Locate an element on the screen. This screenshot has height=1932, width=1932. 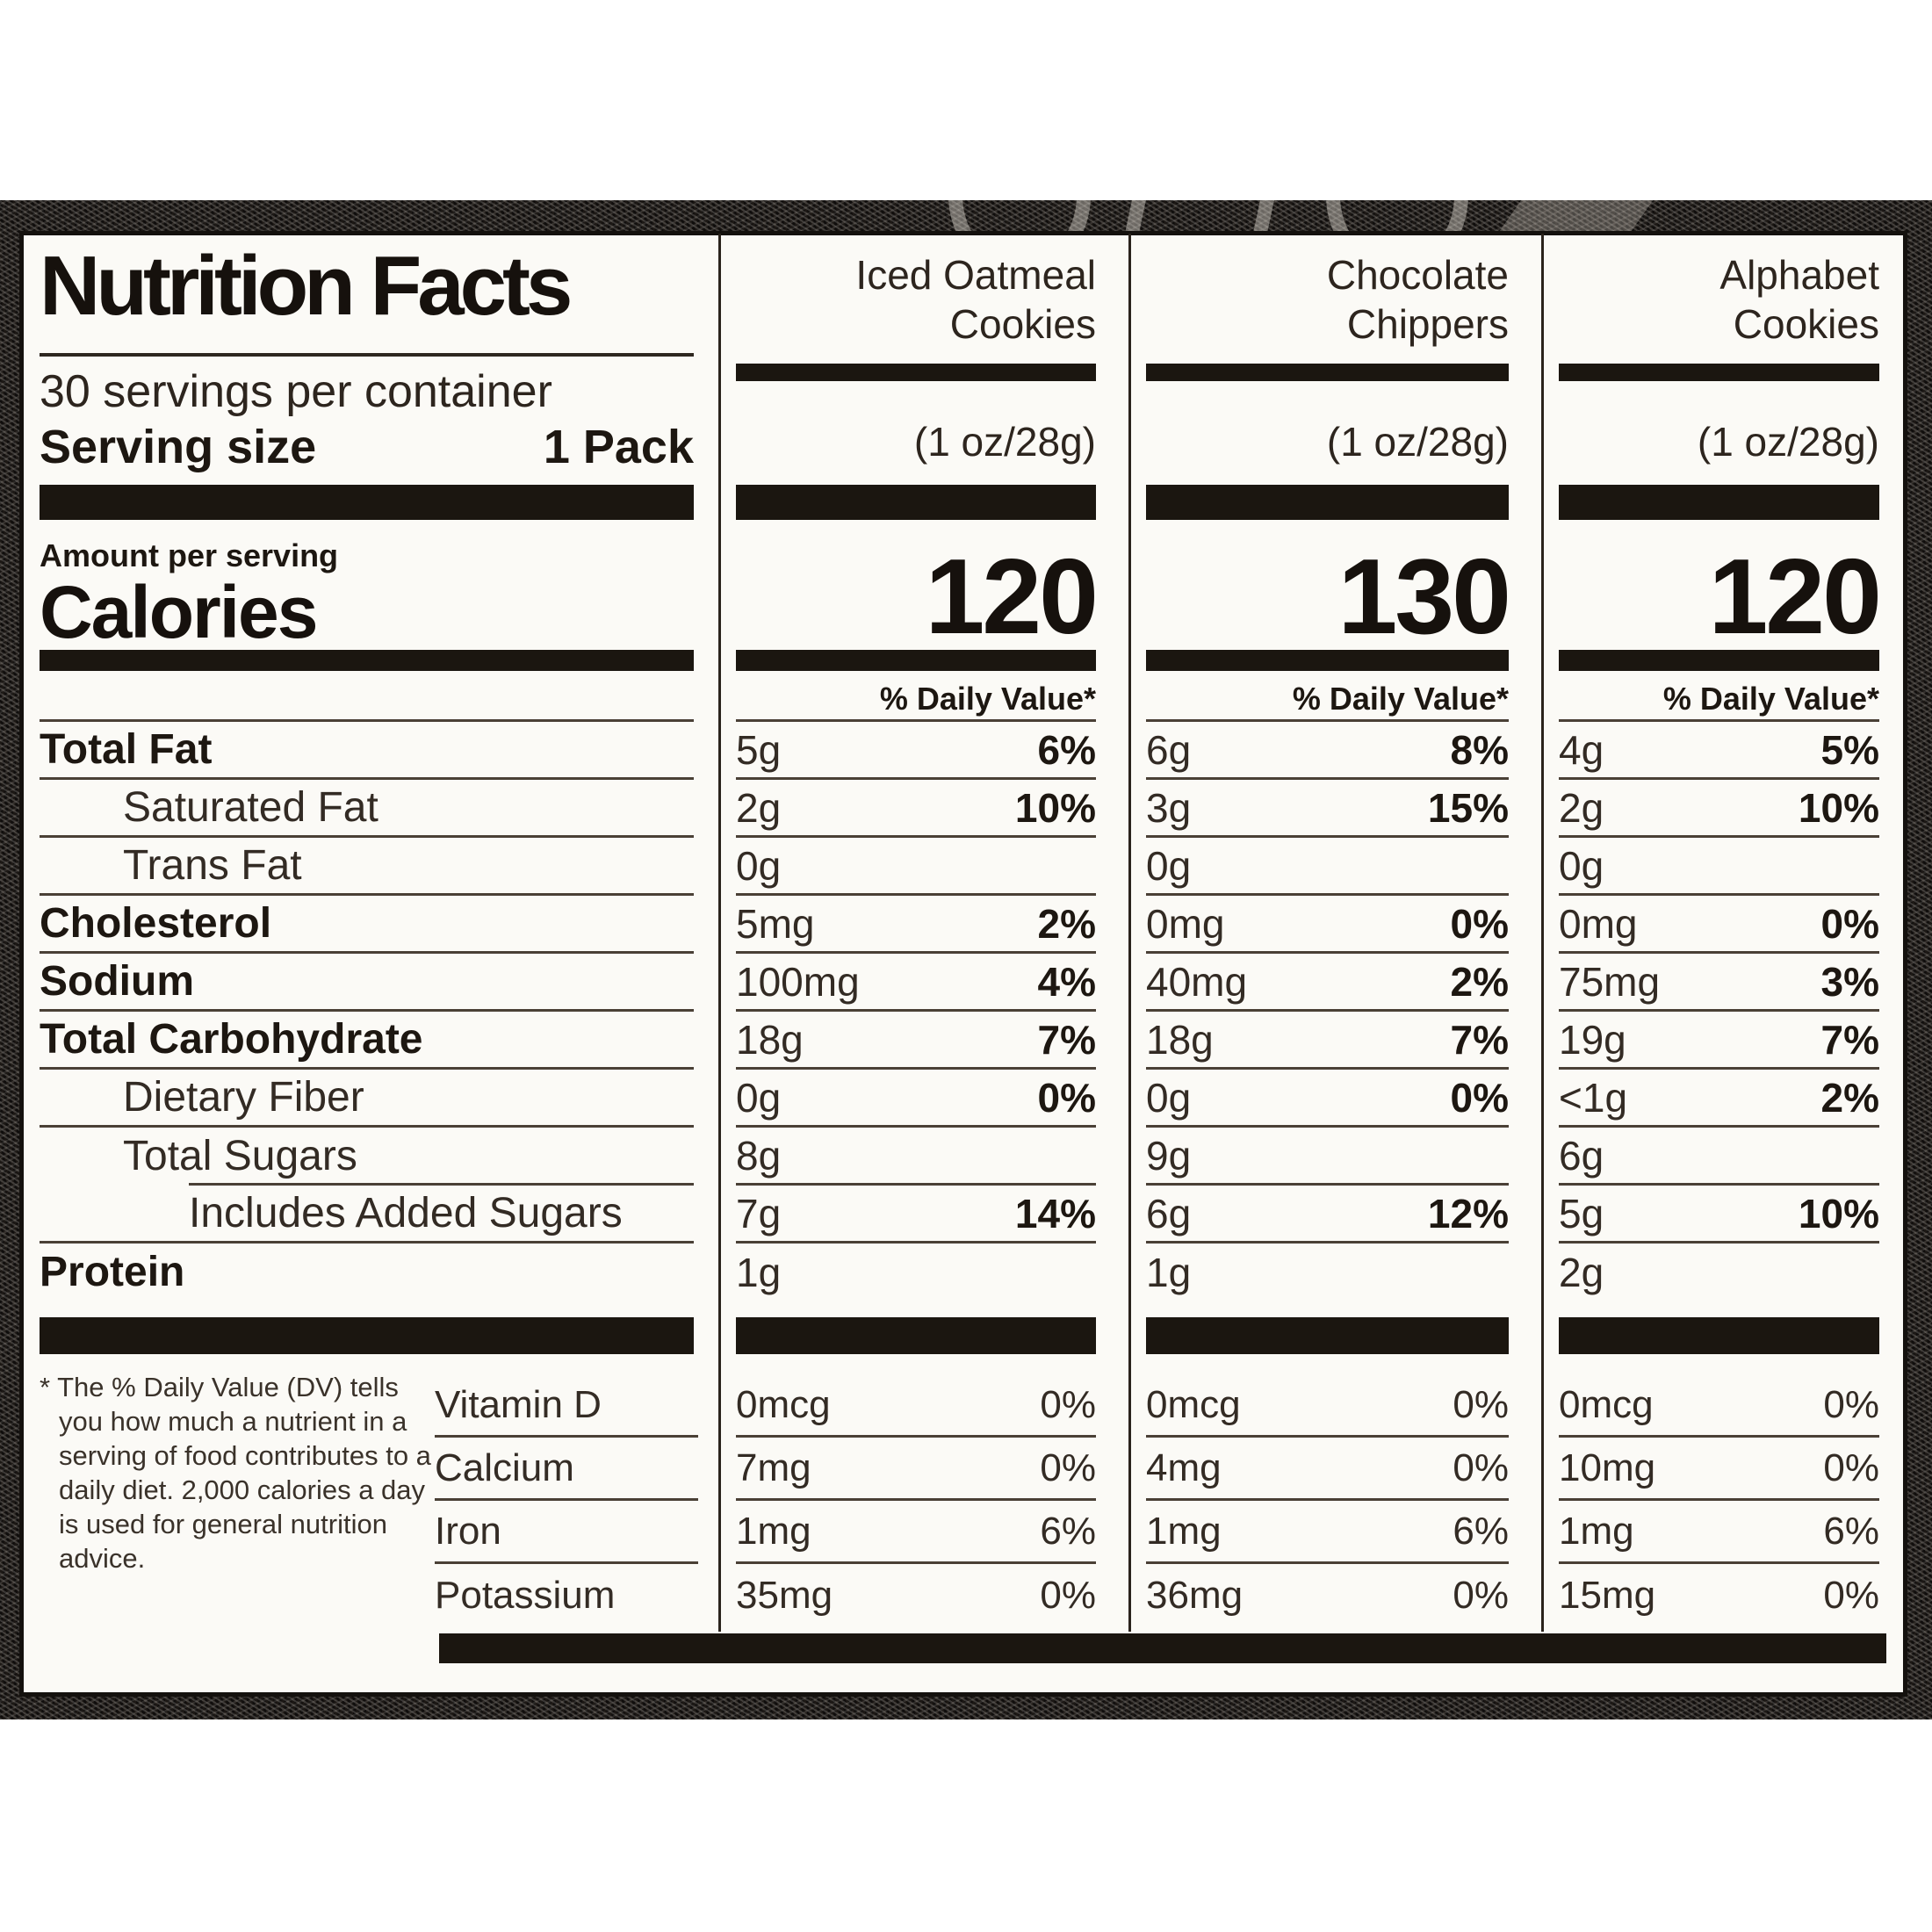
vitamin-label: Vitamin D is located at coordinates (519, 1404).